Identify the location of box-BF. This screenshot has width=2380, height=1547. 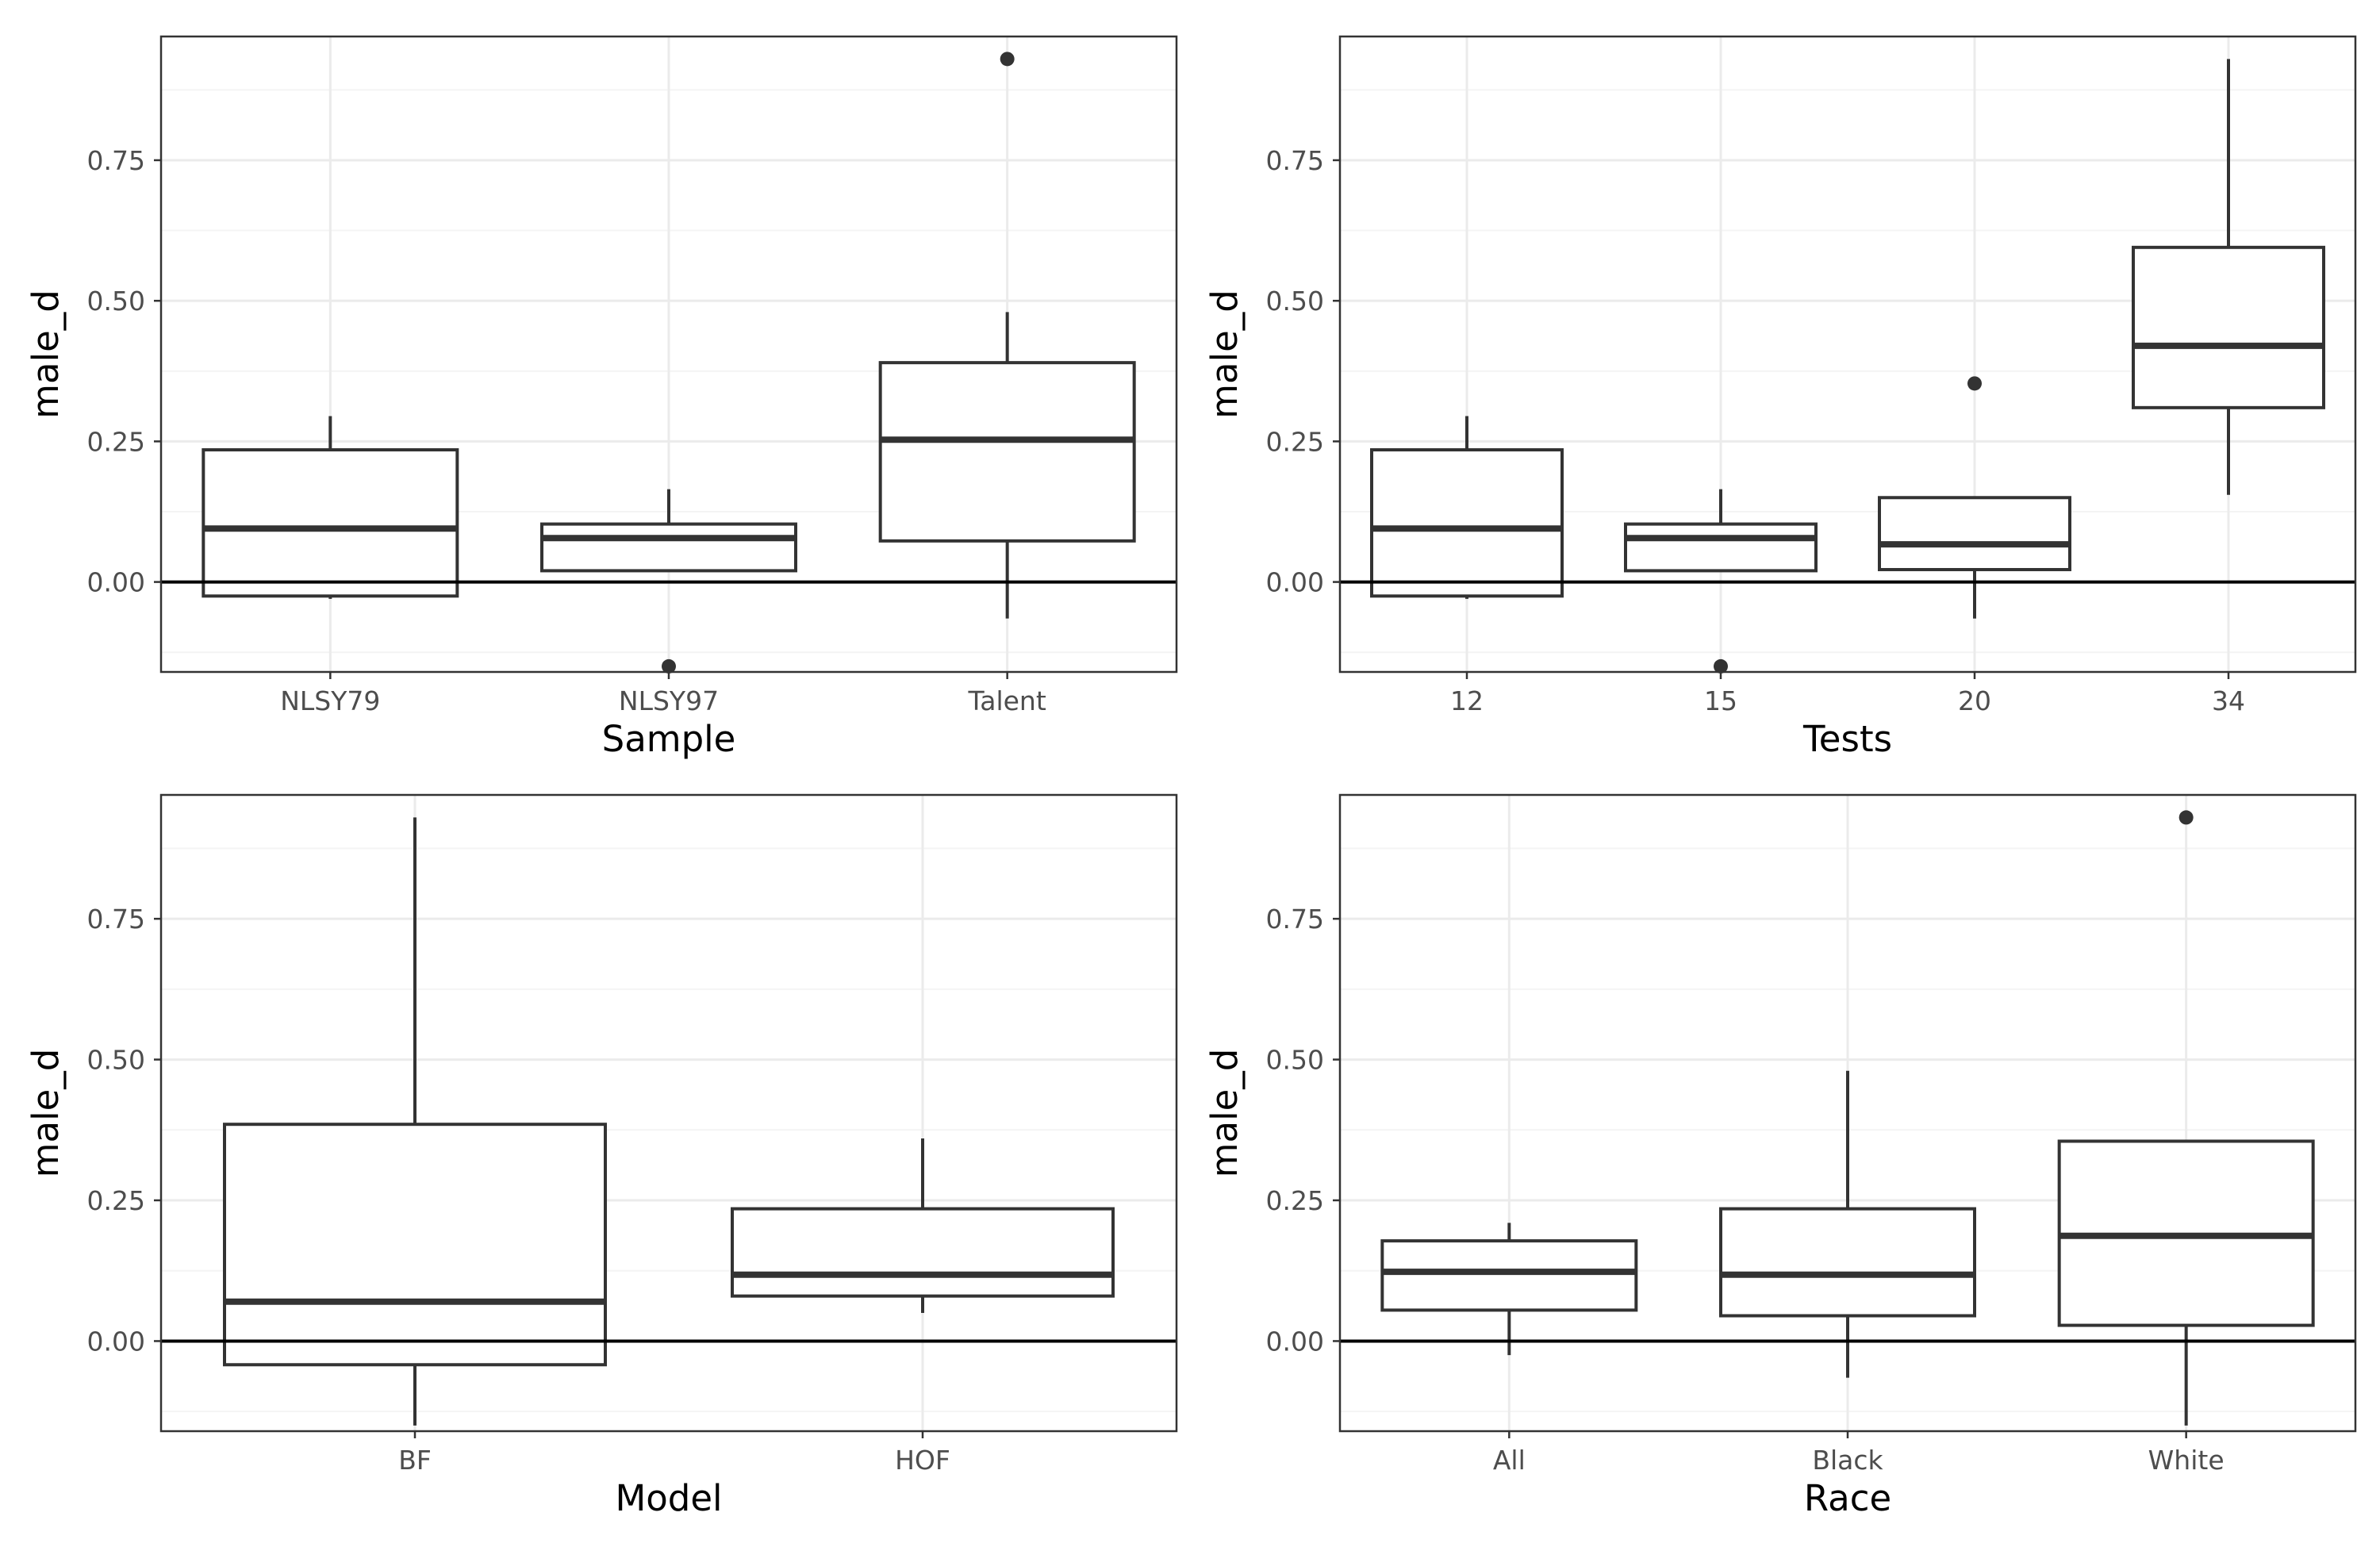
(415, 1121).